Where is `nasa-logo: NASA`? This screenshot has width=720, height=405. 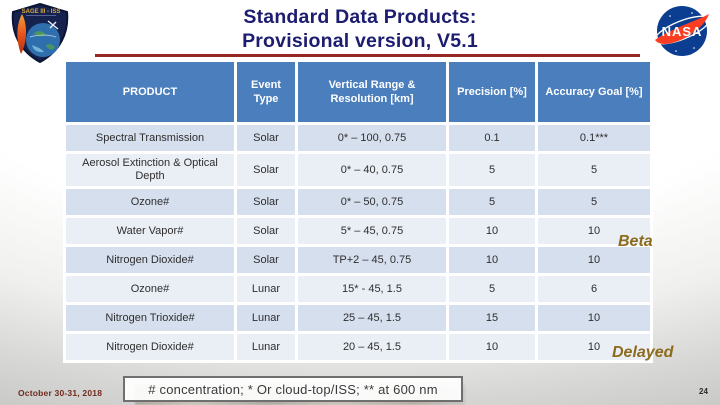 nasa-logo: NASA is located at coordinates (682, 33).